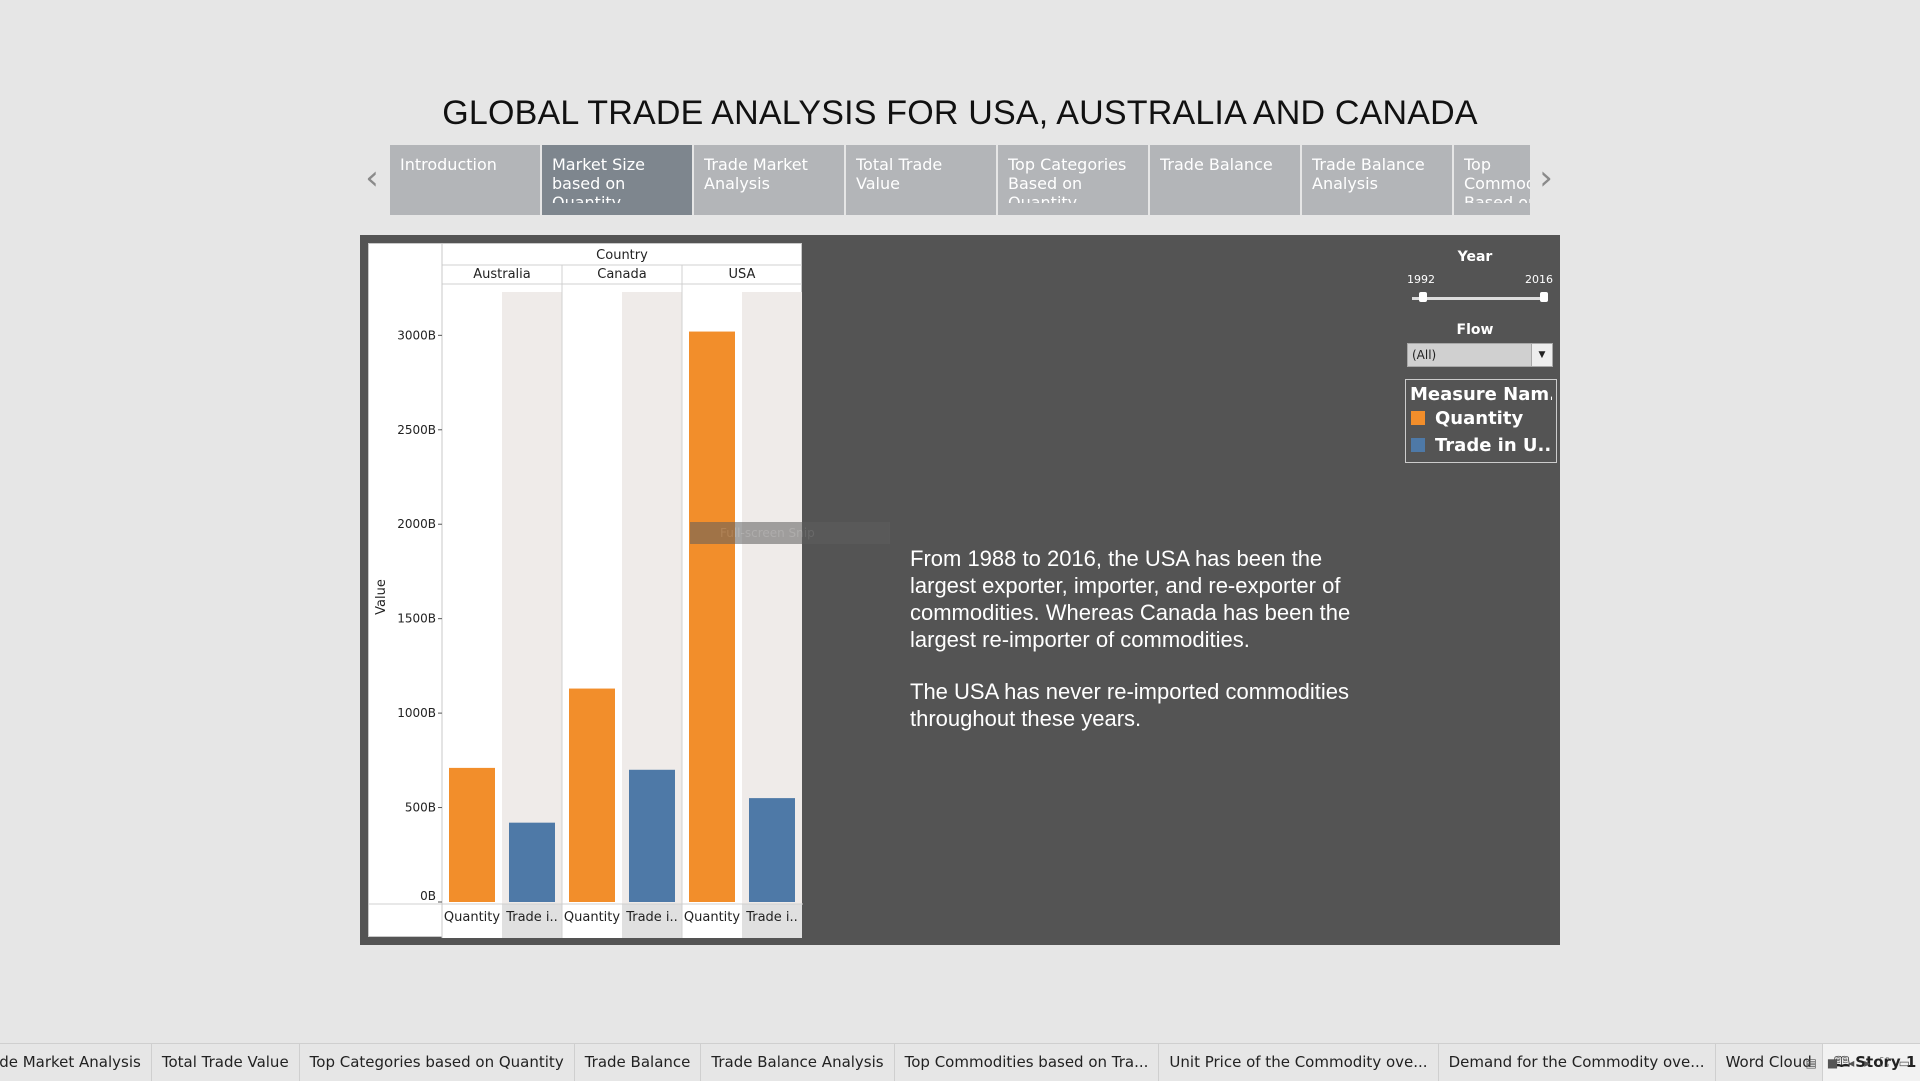 This screenshot has height=1081, width=1920. I want to click on story-tab-label: Total Trade Value, so click(899, 174).